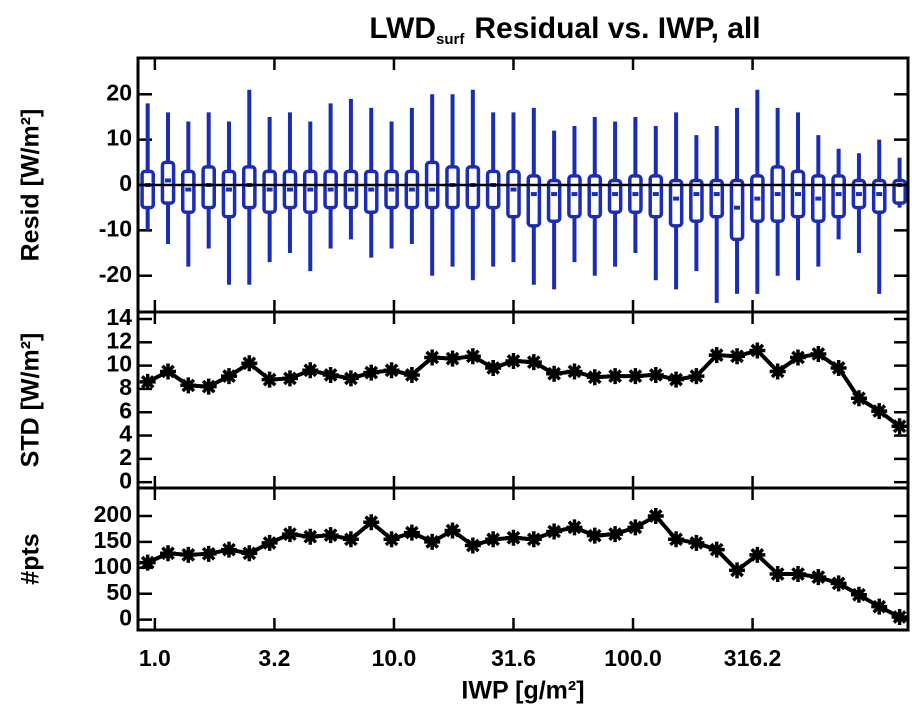 The height and width of the screenshot is (721, 912). What do you see at coordinates (753, 658) in the screenshot?
I see `x-tick-label: 316.2` at bounding box center [753, 658].